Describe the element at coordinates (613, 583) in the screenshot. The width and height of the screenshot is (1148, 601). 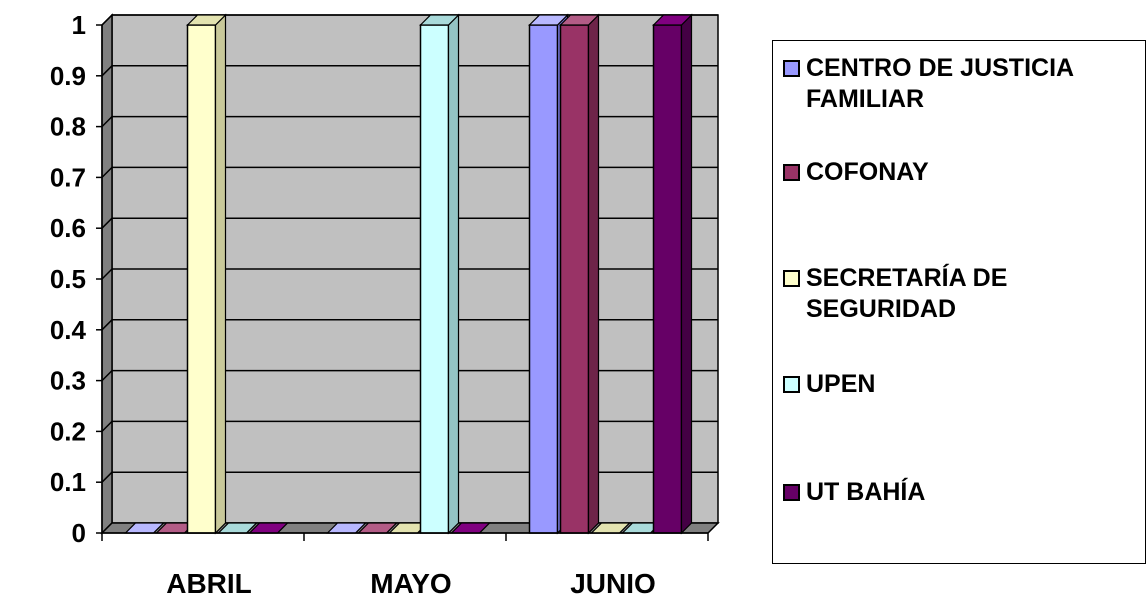
I see `x-category-label: JUNIO` at that location.